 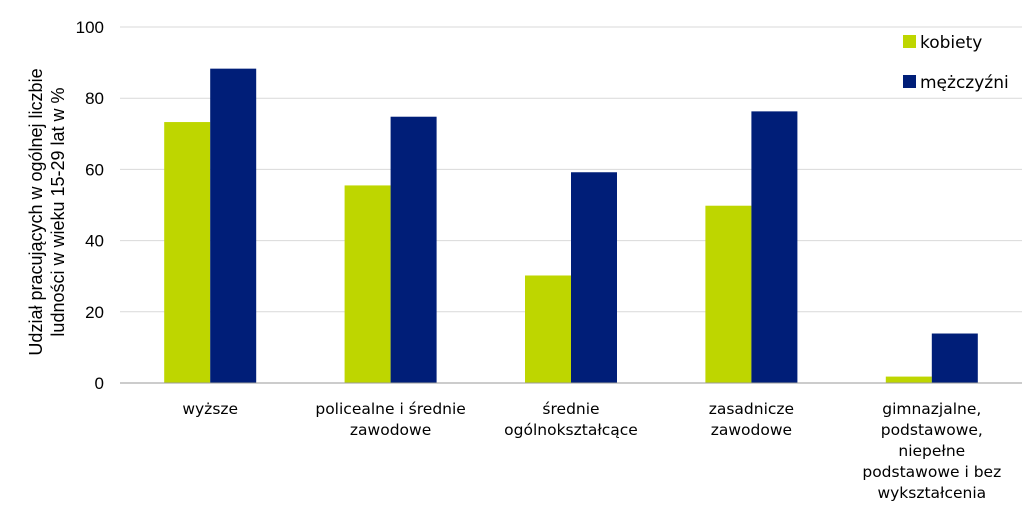 What do you see at coordinates (751, 409) in the screenshot?
I see `x-category-line: zasadnicze` at bounding box center [751, 409].